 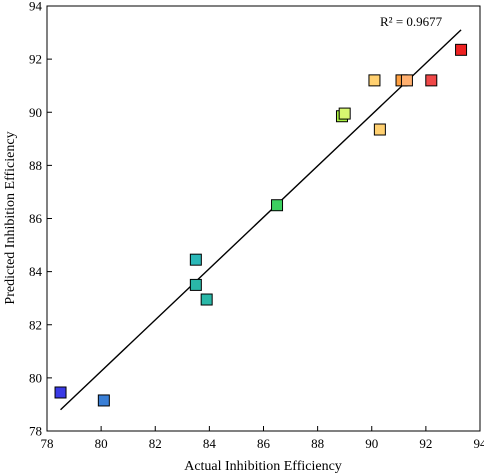 What do you see at coordinates (479, 443) in the screenshot?
I see `x-tick-label: 94` at bounding box center [479, 443].